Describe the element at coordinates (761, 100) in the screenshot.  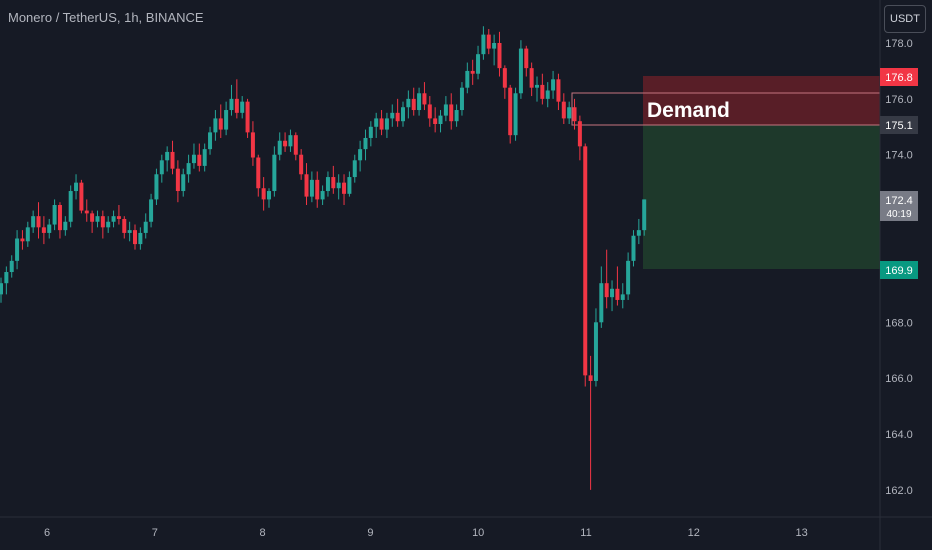
I see `stop-loss-zone` at that location.